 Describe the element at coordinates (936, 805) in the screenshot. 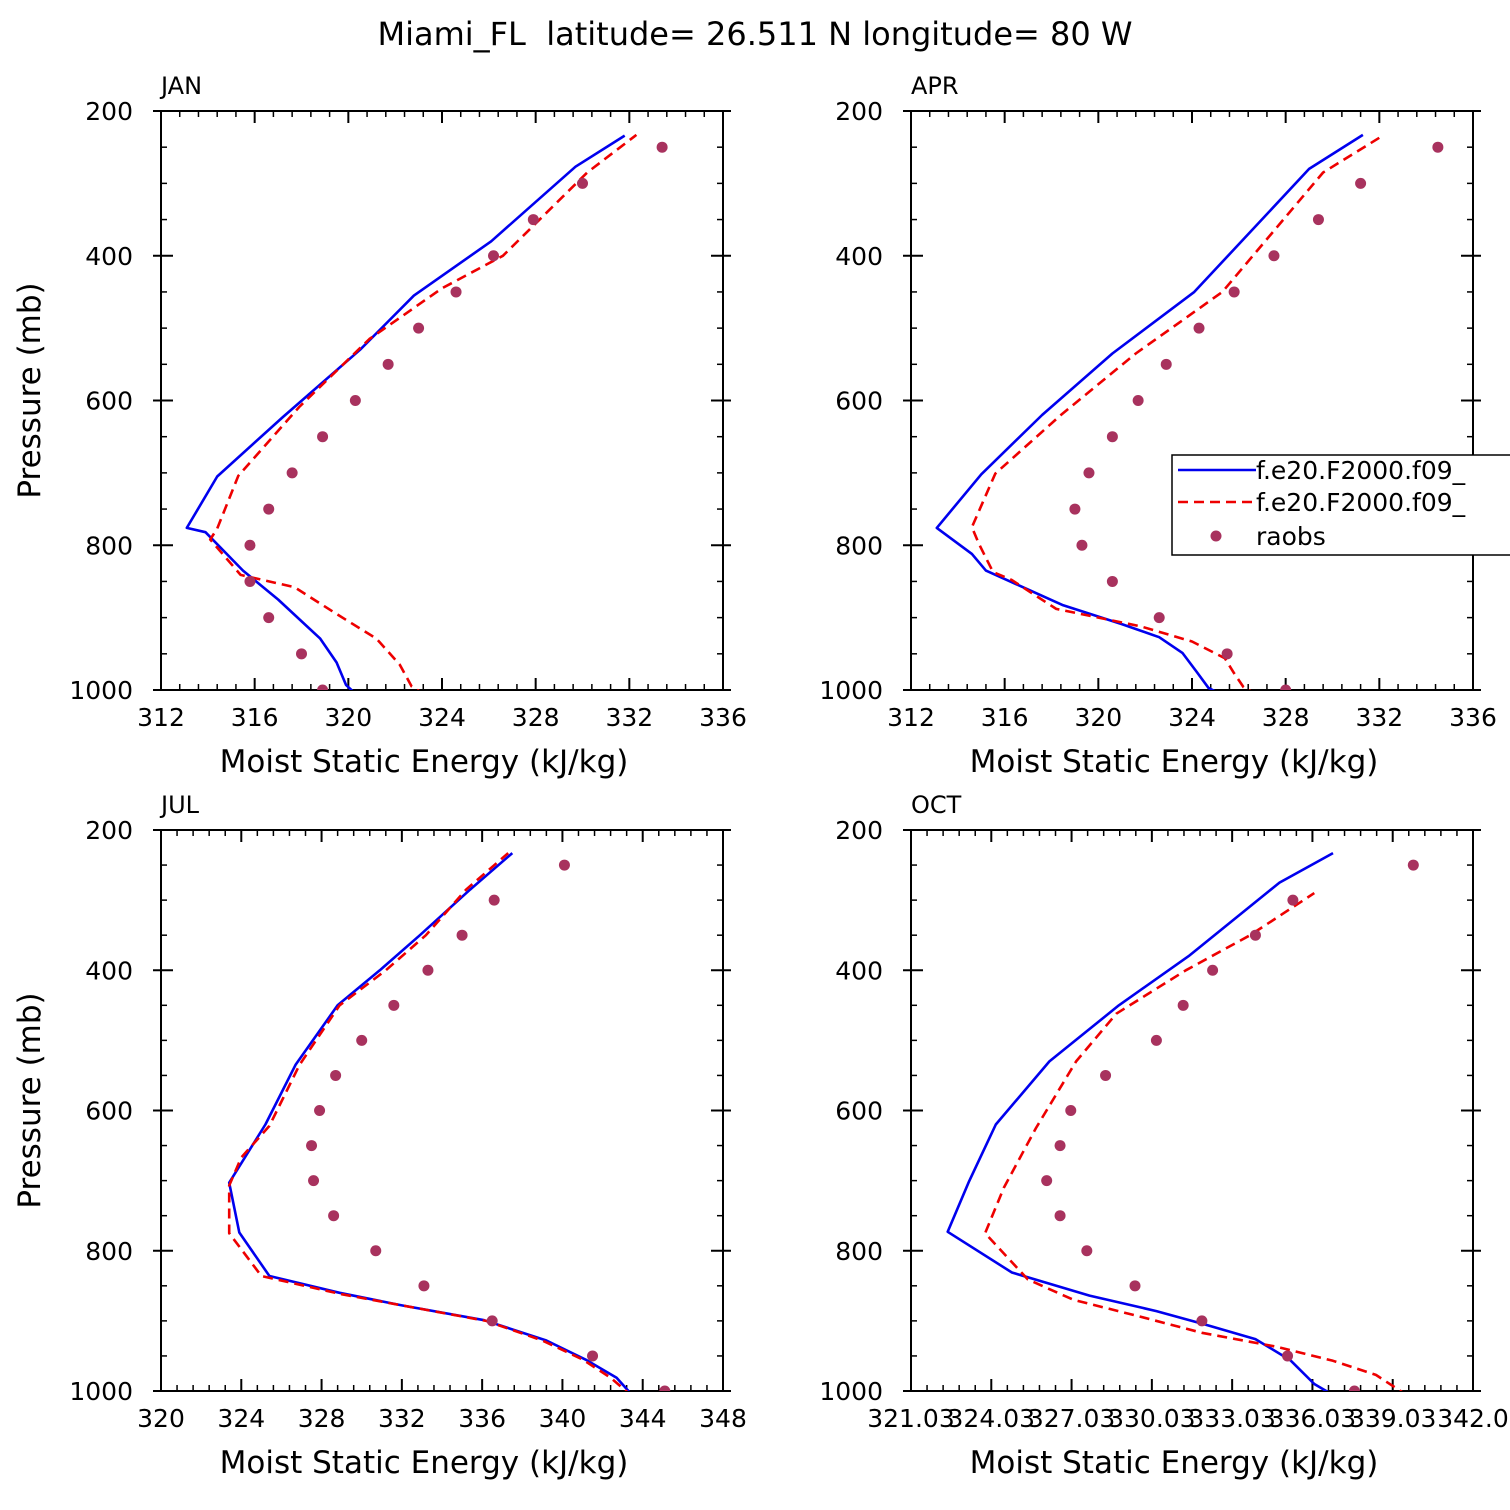

I see `panel-title: OCT` at that location.